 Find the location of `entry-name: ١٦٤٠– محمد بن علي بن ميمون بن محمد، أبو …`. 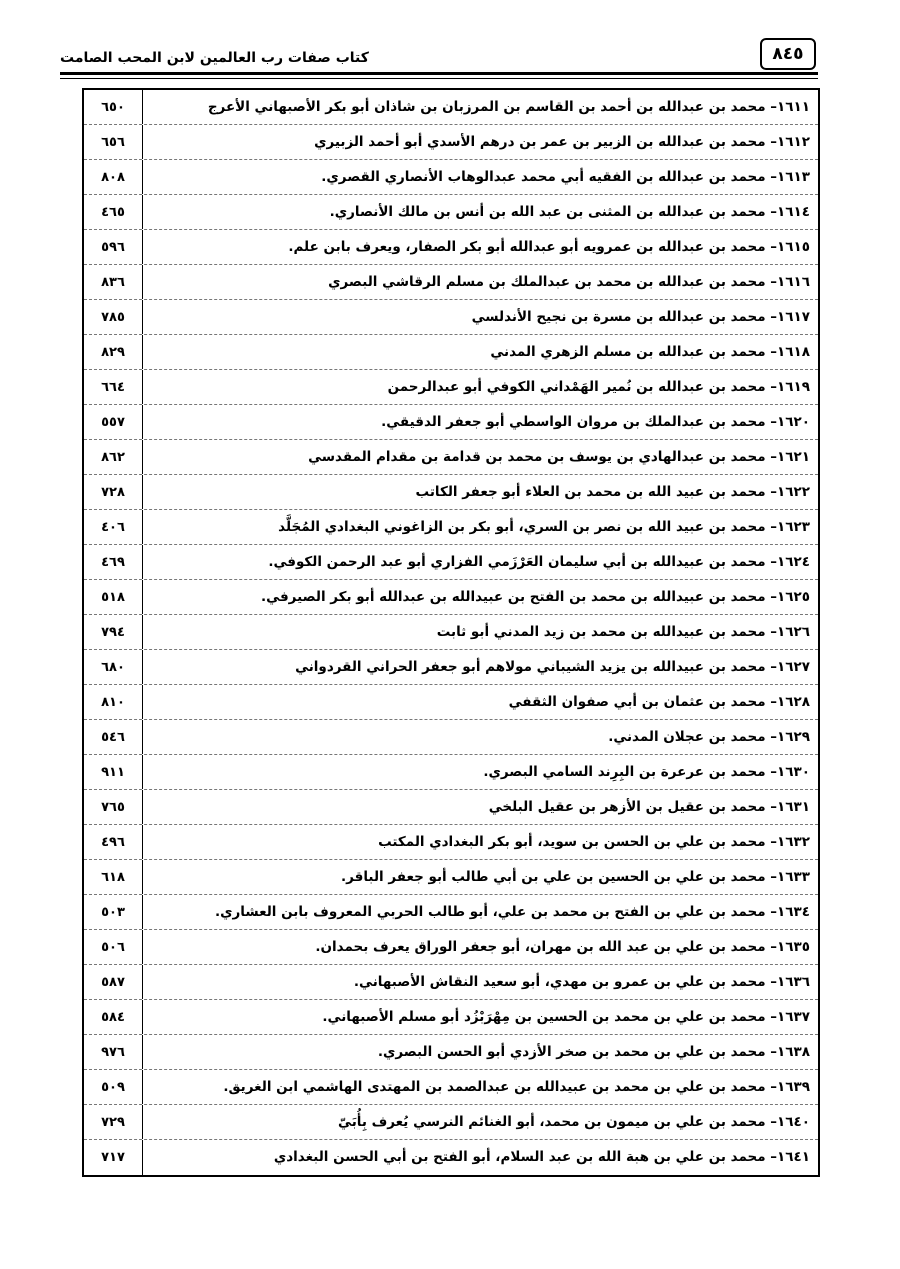

entry-name: ١٦٤٠– محمد بن علي بن ميمون بن محمد، أبو … is located at coordinates (480, 1122).